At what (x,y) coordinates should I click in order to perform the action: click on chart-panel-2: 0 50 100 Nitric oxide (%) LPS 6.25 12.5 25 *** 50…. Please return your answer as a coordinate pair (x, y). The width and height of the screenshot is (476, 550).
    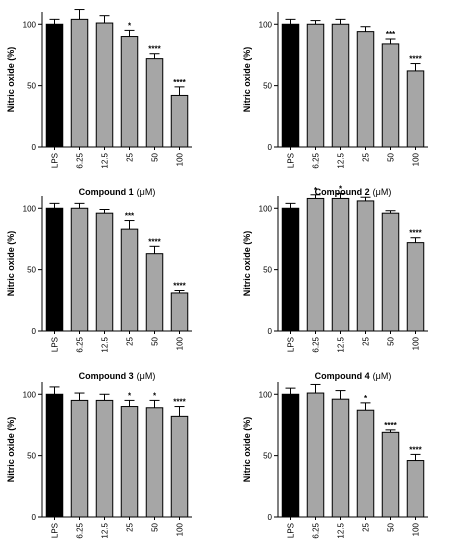
    Looking at the image, I should click on (335, 104).